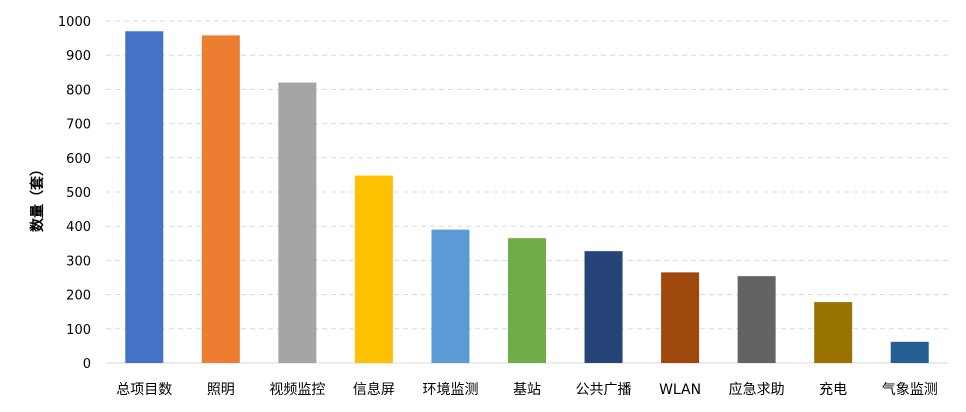  I want to click on y-tick-label: 700, so click(78, 125).